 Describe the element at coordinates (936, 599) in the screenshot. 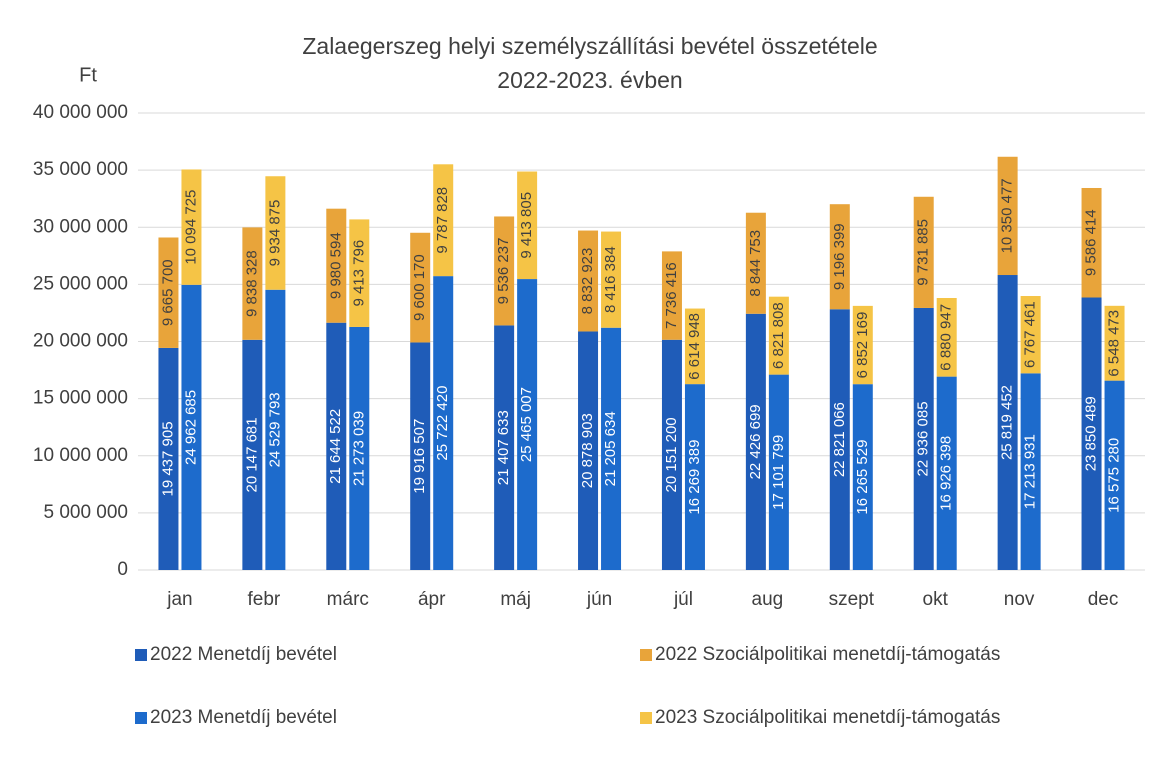

I see `x-tick-label: okt` at that location.